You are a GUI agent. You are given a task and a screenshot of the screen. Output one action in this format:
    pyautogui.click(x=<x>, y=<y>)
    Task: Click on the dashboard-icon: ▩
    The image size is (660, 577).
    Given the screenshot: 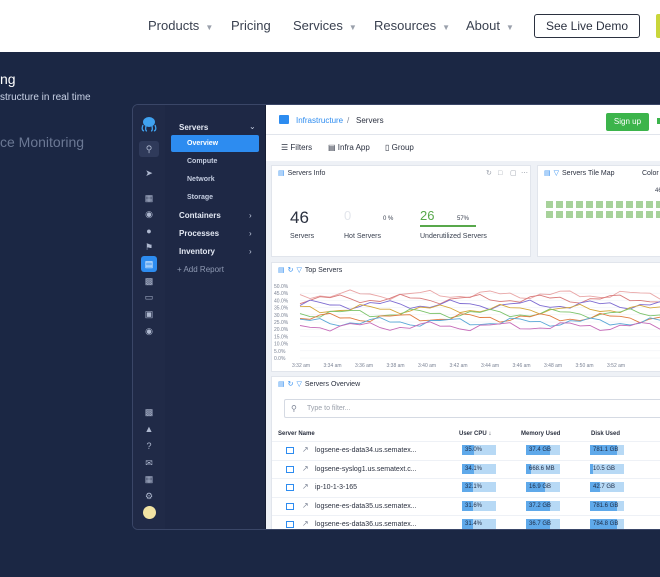 What is the action you would take?
    pyautogui.click(x=149, y=281)
    